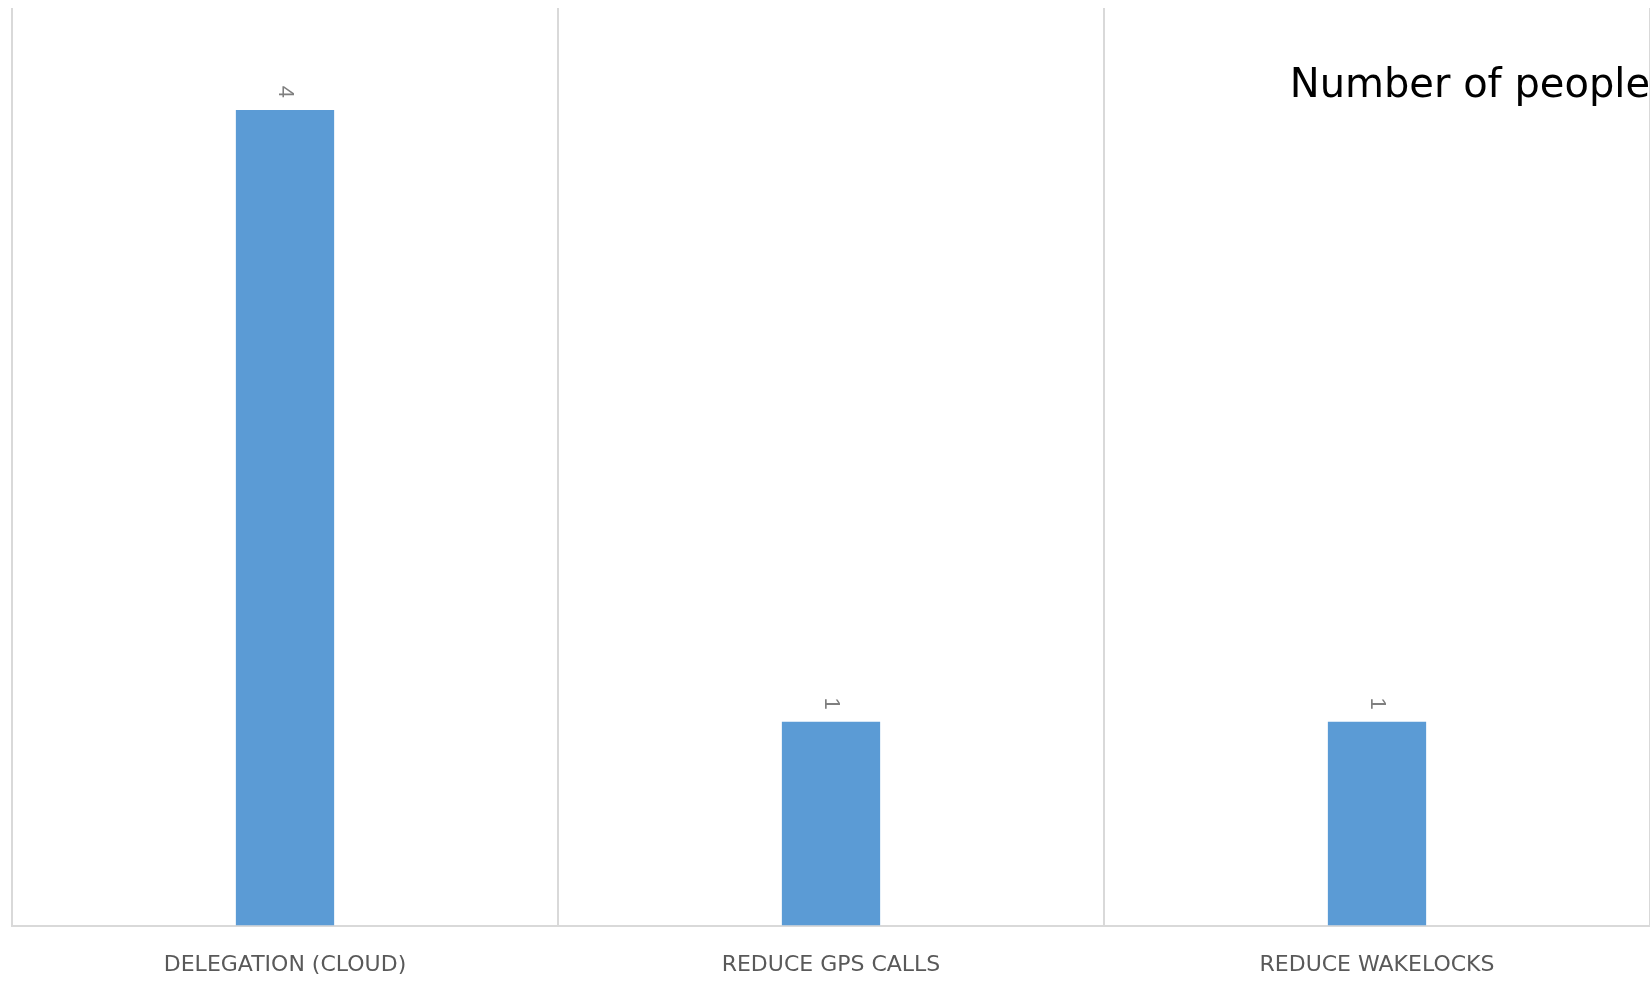 The width and height of the screenshot is (1650, 1004). Describe the element at coordinates (285, 963) in the screenshot. I see `x-tick-label: DELEGATION (CLOUD)` at that location.